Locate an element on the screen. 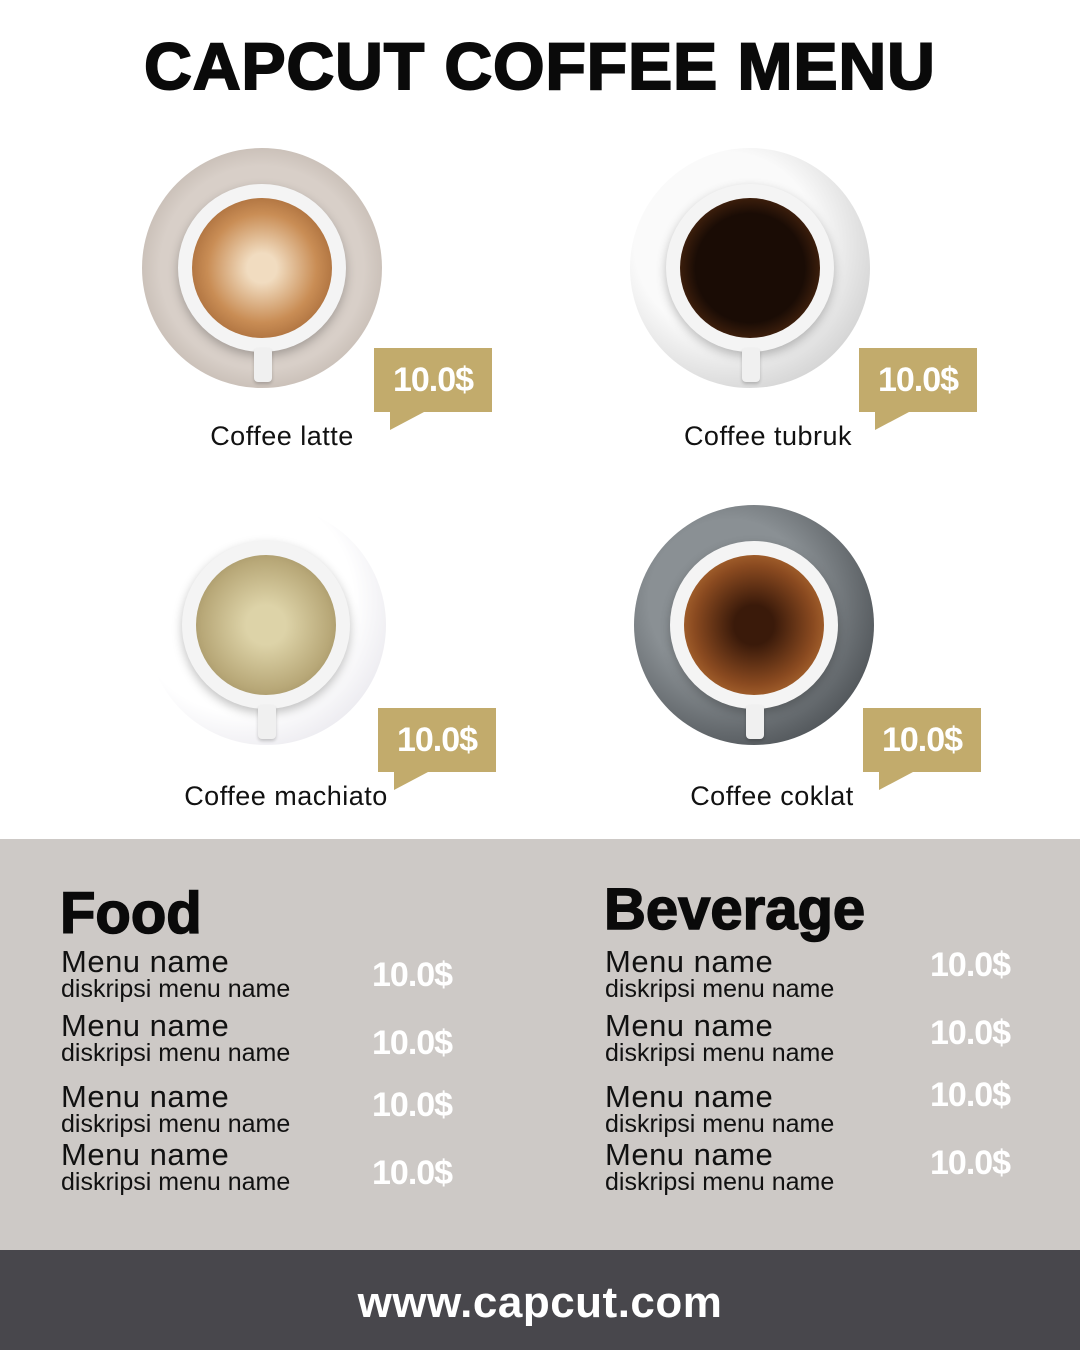 Image resolution: width=1080 pixels, height=1356 pixels. product-name: Coffee machiato is located at coordinates (286, 796).